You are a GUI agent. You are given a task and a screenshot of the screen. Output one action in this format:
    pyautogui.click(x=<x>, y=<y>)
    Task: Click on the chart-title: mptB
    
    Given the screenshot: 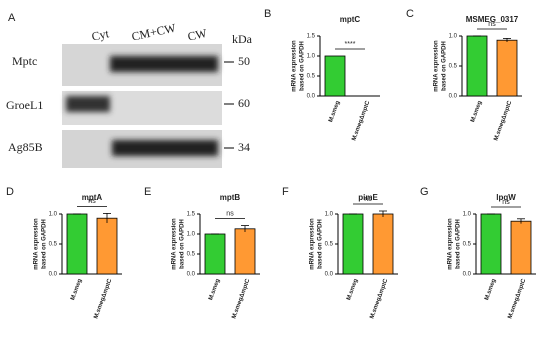 What is the action you would take?
    pyautogui.click(x=230, y=197)
    